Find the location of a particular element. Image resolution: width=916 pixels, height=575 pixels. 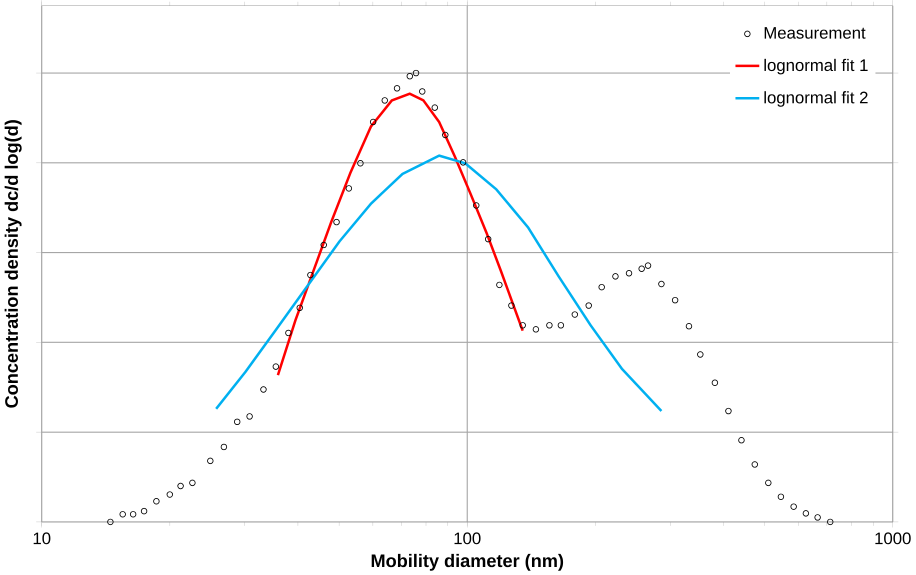

x-axis-title: Mobility diameter (nm) is located at coordinates (468, 562).